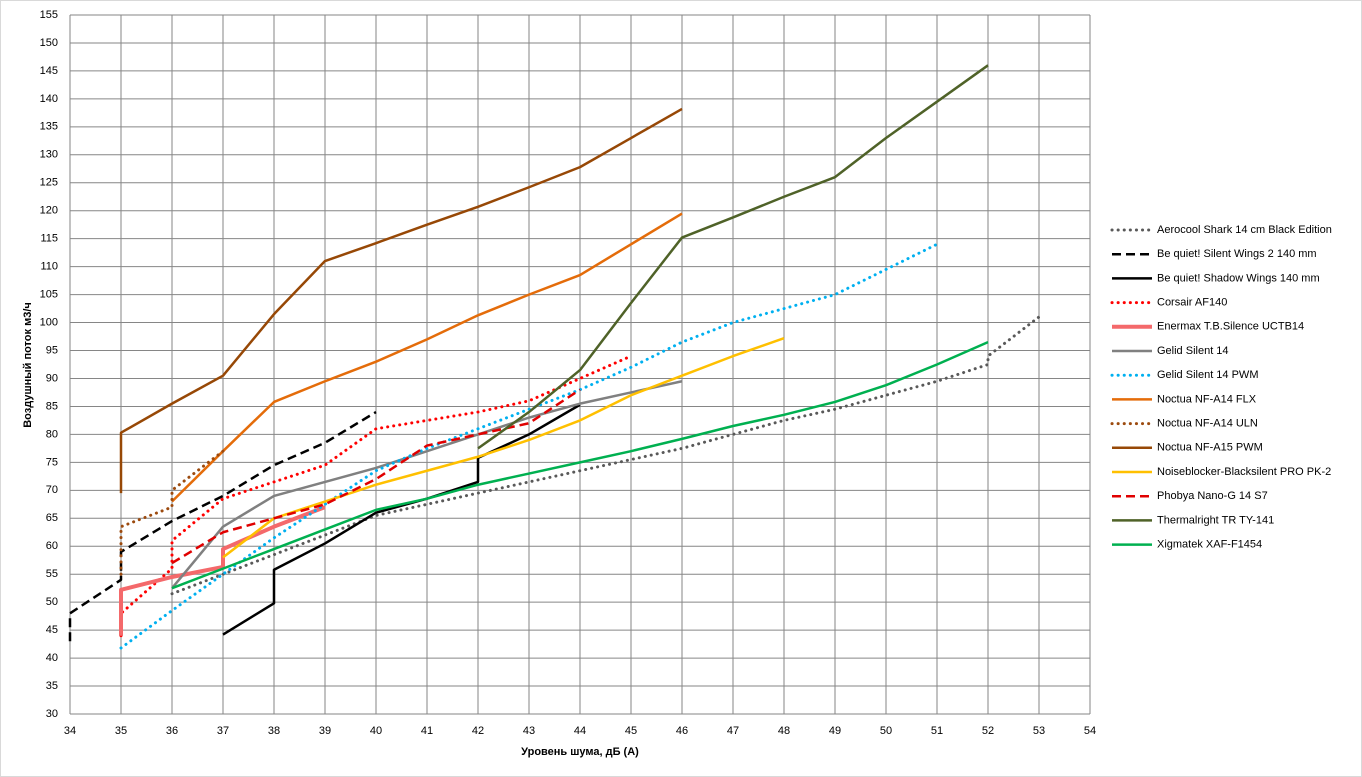 Image resolution: width=1362 pixels, height=777 pixels. I want to click on legend-label: Noctua NF-A14 FLX, so click(1207, 399).